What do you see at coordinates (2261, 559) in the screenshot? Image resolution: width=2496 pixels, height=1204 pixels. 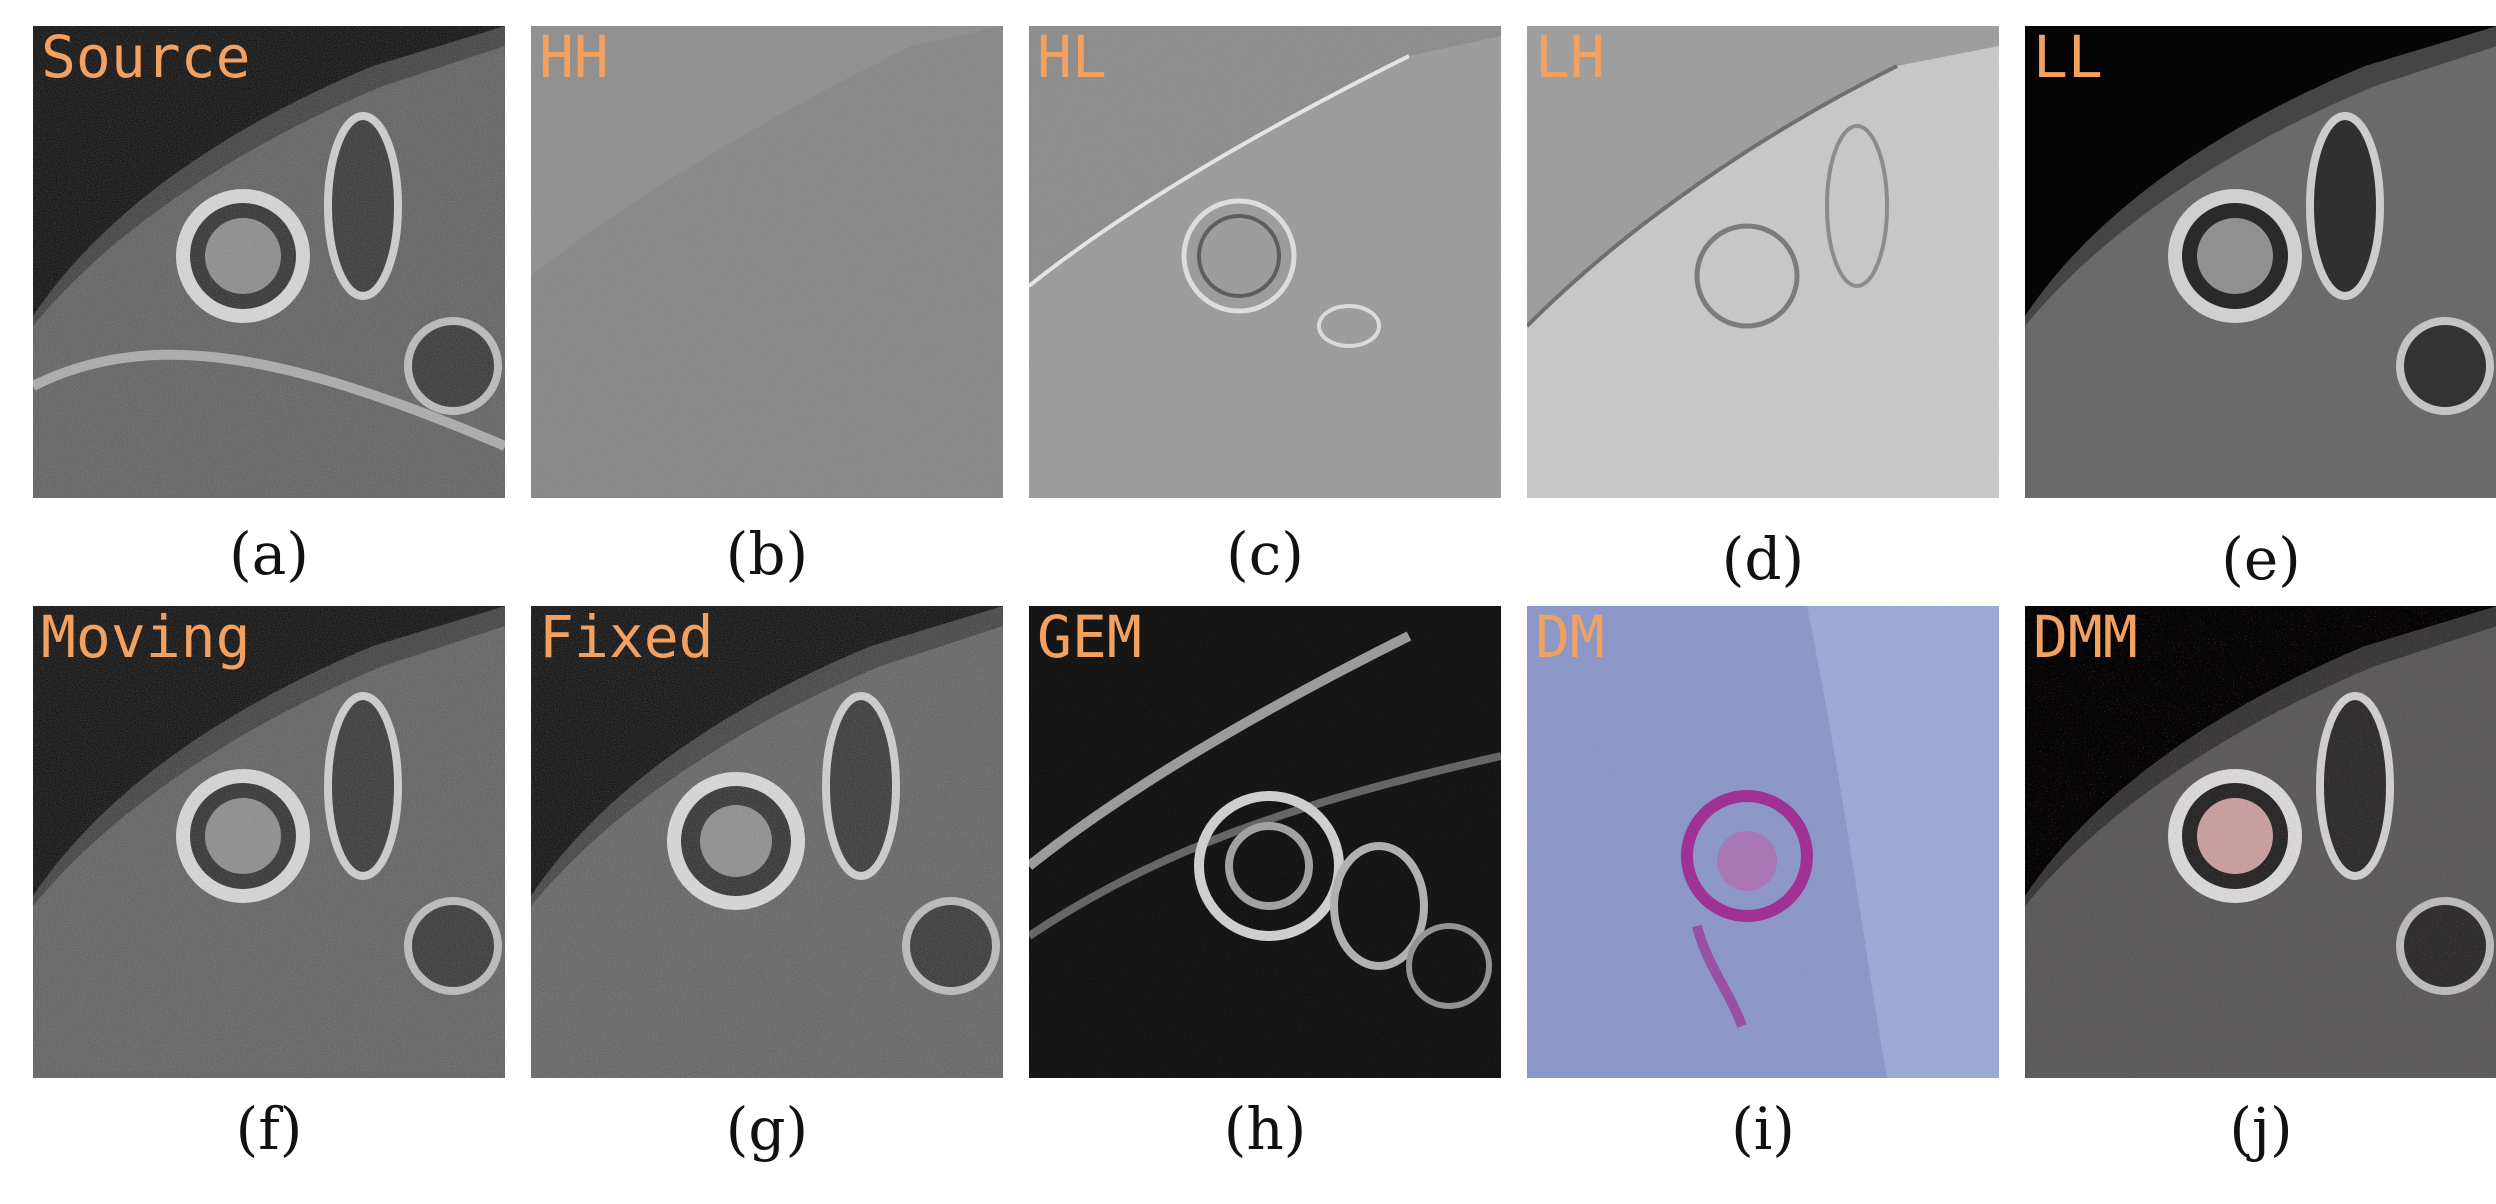 I see `caption-e: (e)` at bounding box center [2261, 559].